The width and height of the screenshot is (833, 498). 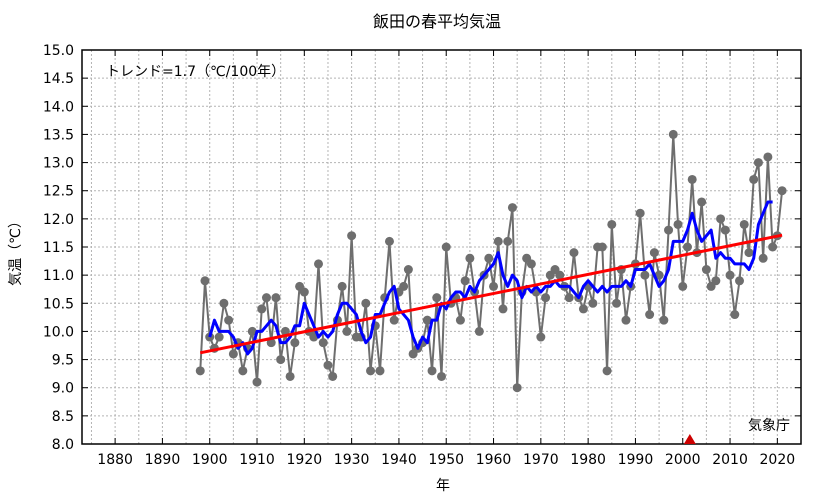 What do you see at coordinates (58, 332) in the screenshot?
I see `y-tick-label: 10.0` at bounding box center [58, 332].